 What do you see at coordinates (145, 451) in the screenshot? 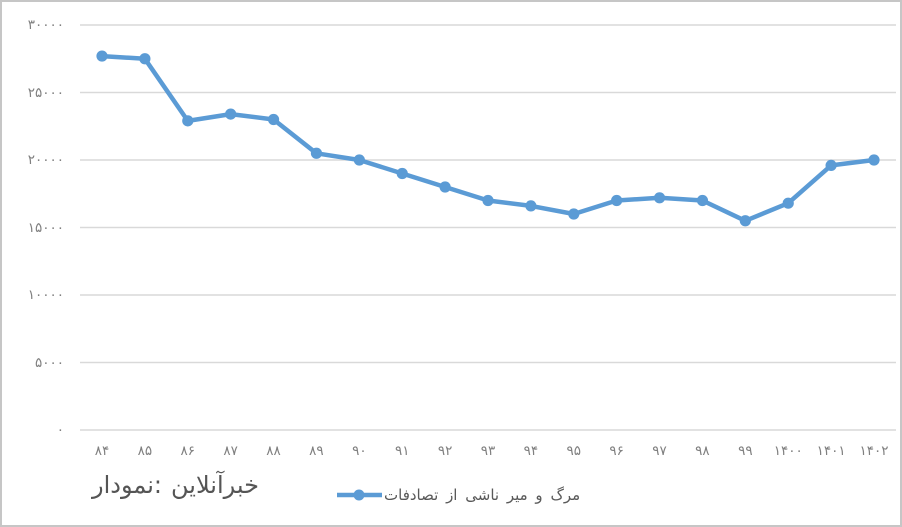
I see `x-tick-label: ۸۵` at bounding box center [145, 451].